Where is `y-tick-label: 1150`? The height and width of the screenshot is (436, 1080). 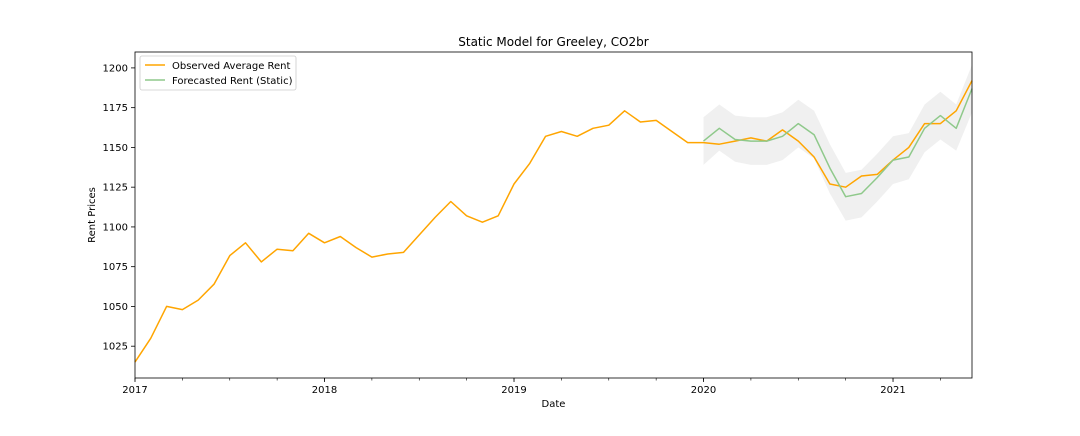
y-tick-label: 1150 is located at coordinates (115, 148).